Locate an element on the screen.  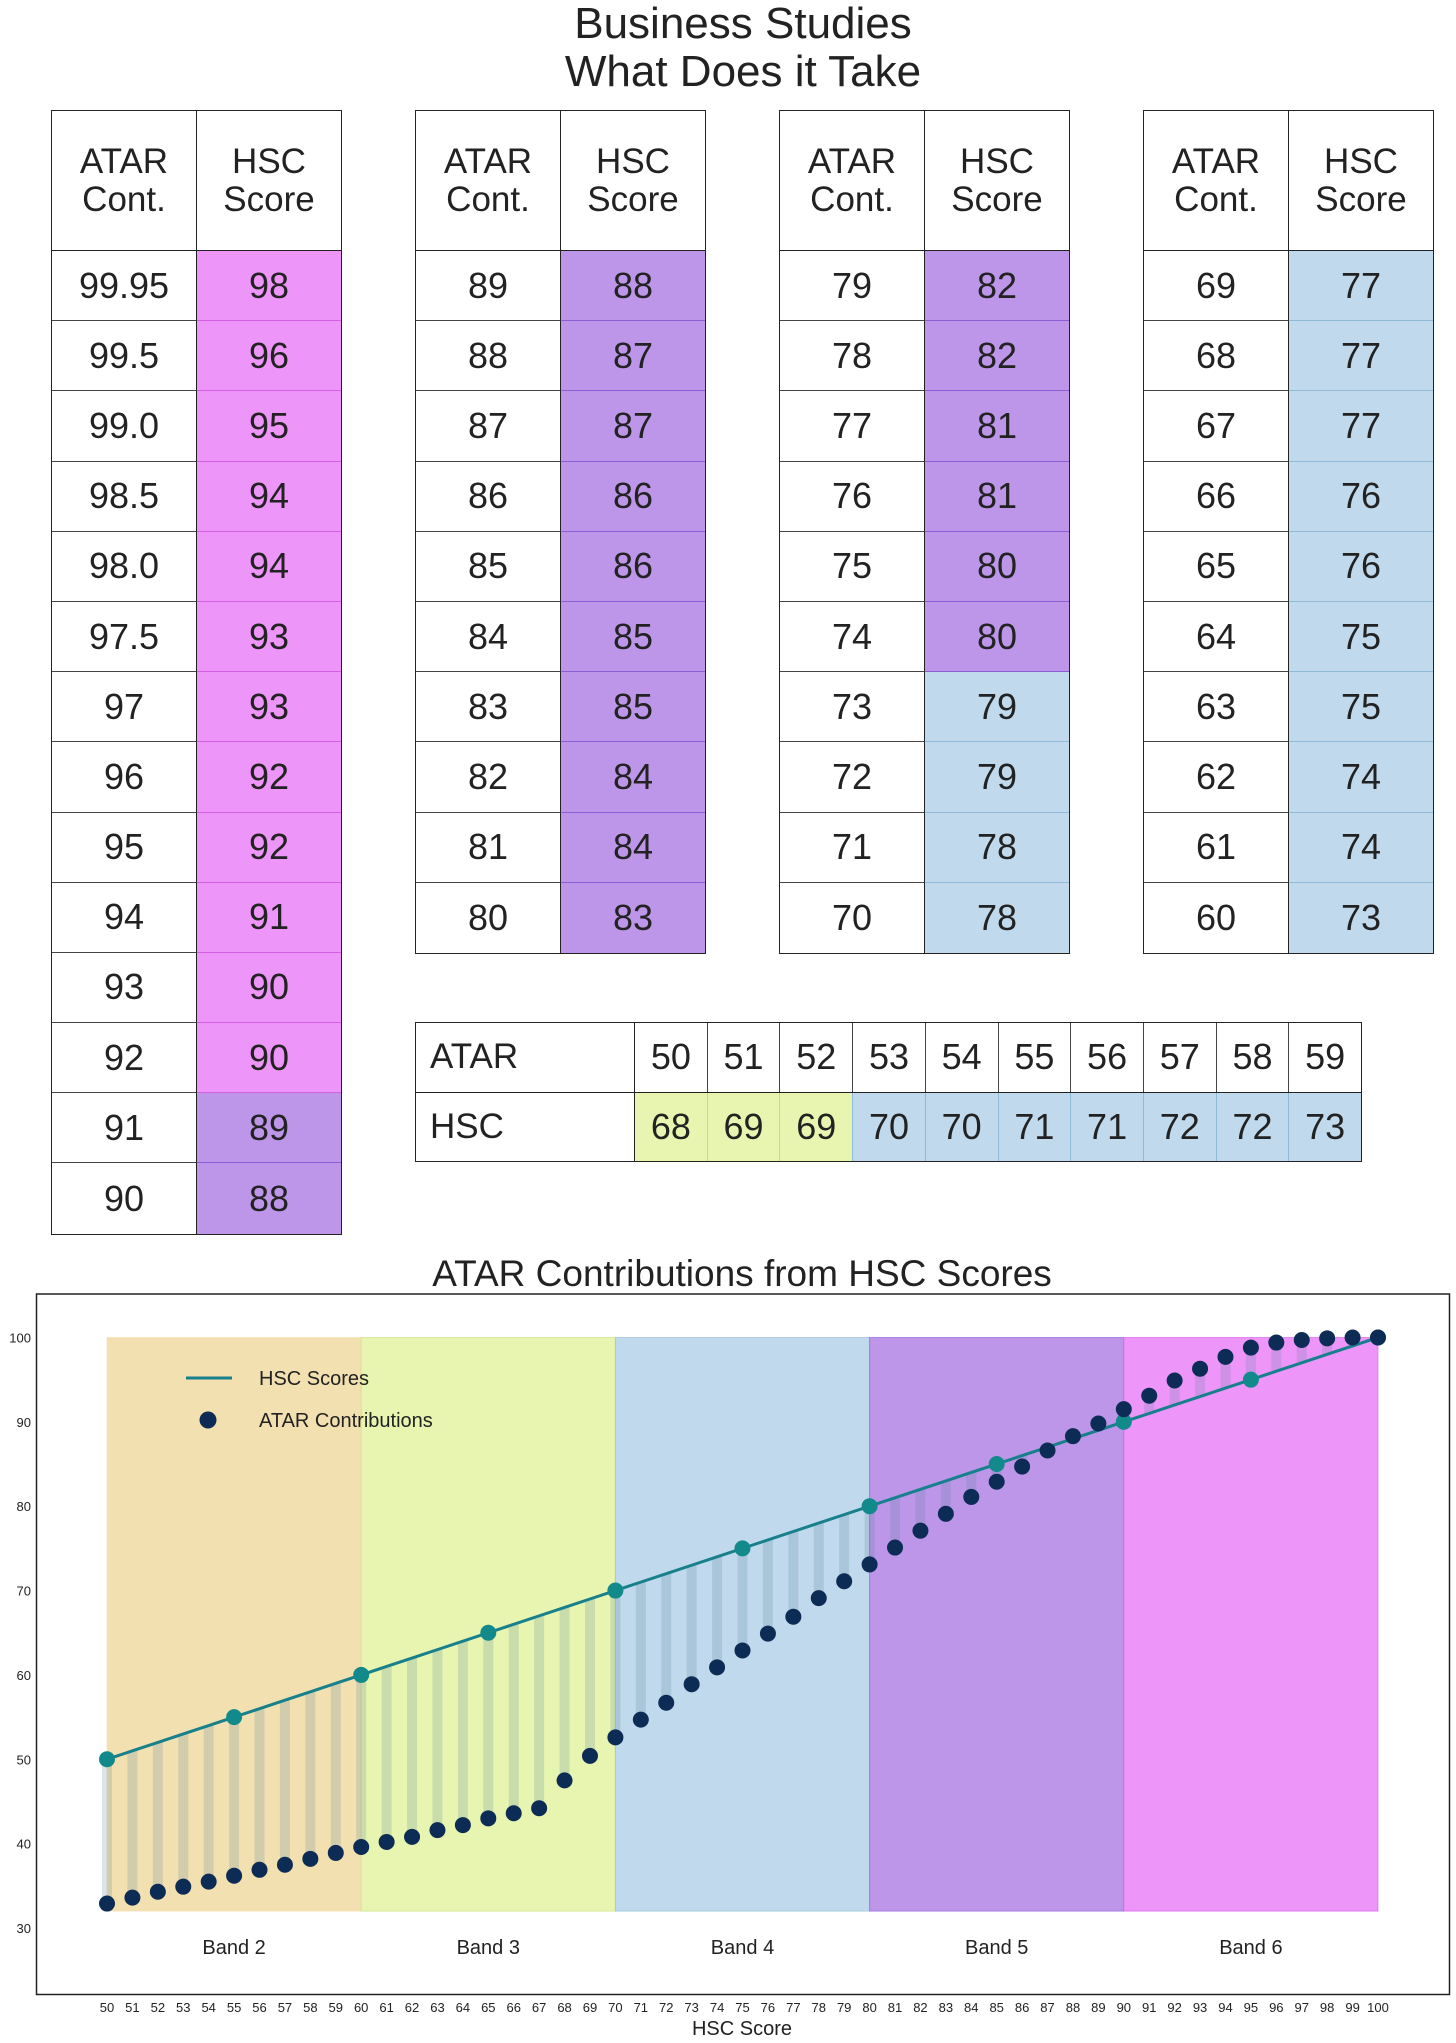
header-hsc-score: HSC Score is located at coordinates (269, 180).